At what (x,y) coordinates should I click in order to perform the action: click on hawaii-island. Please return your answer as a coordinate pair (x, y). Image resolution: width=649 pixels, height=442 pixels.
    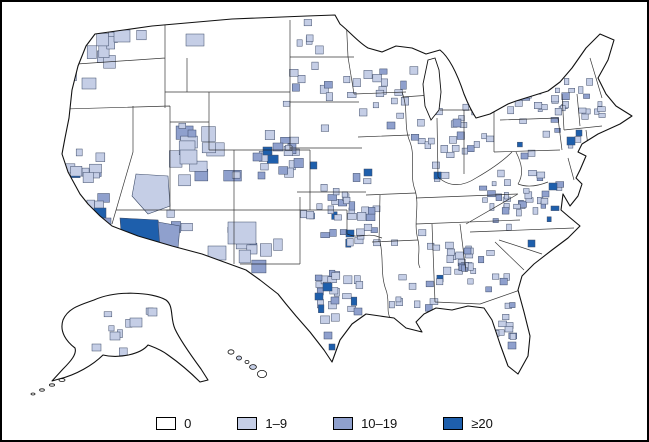
    Looking at the image, I should click on (247, 361).